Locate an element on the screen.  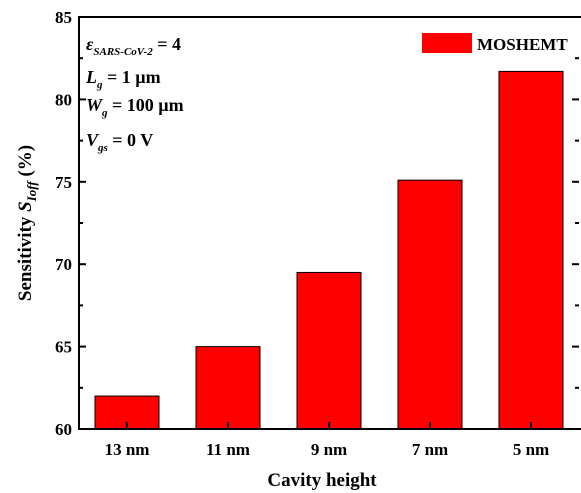
annotation-line: Wg = 100 µm is located at coordinates (135, 107).